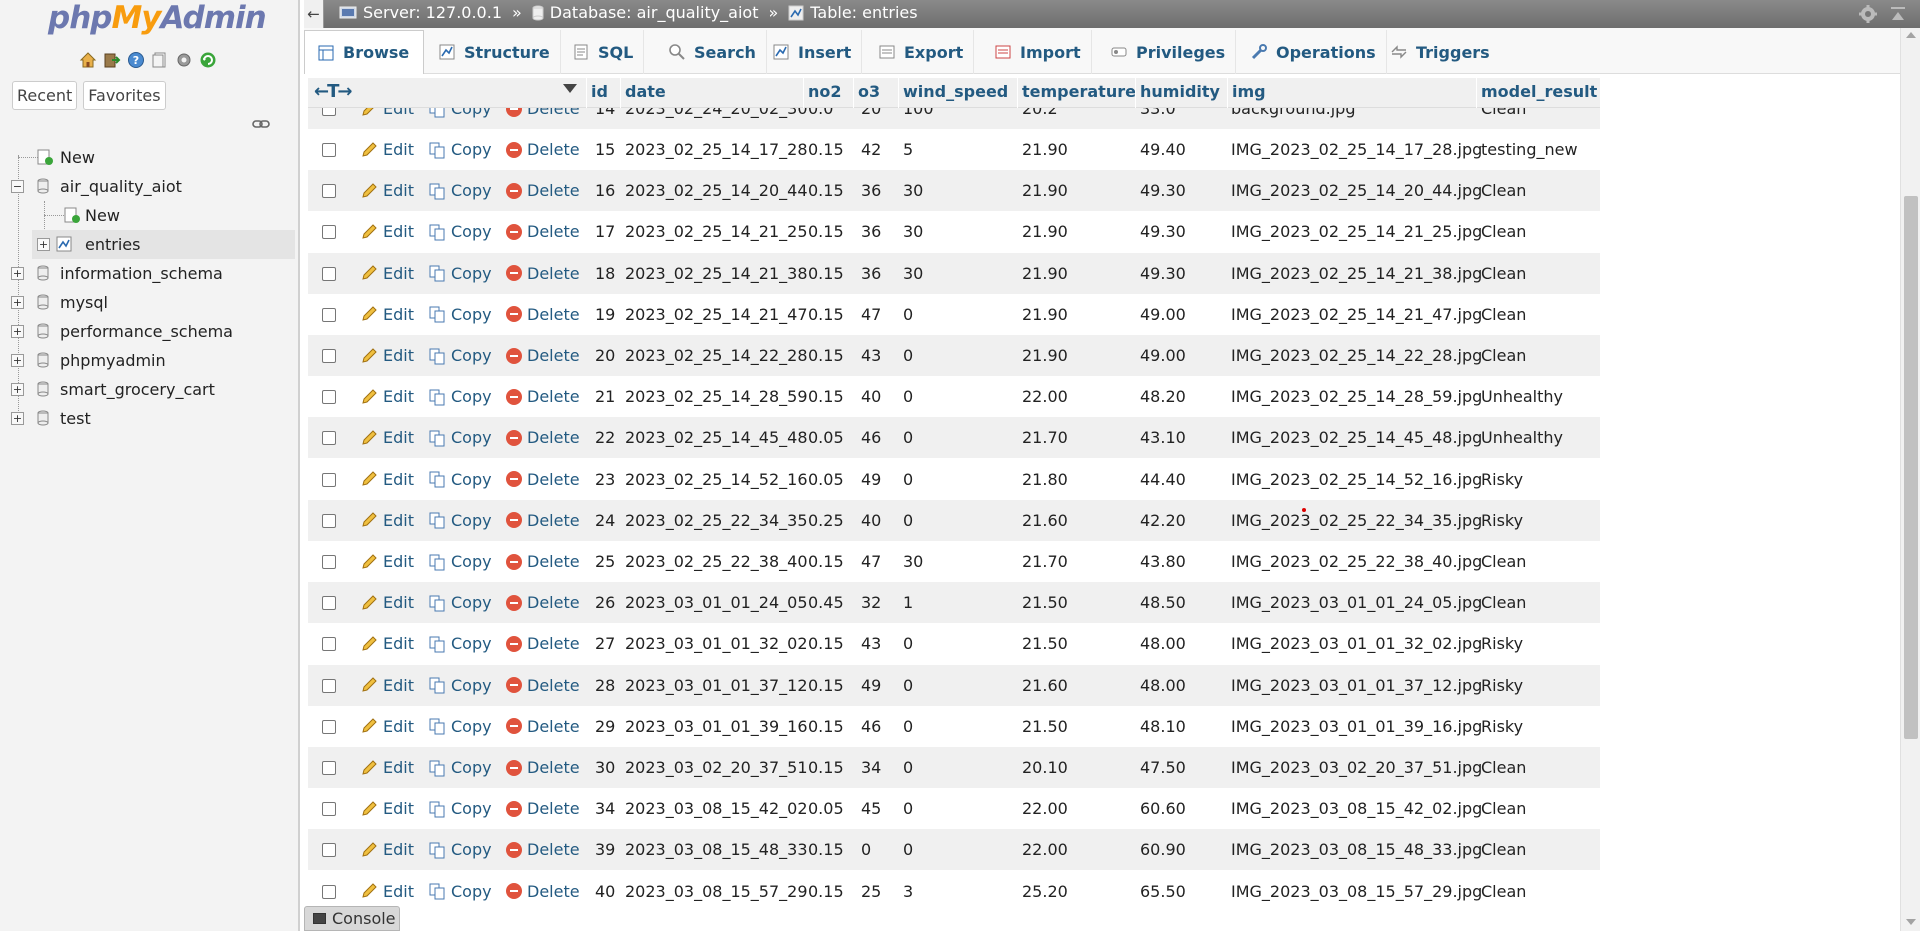 This screenshot has height=931, width=1920. Describe the element at coordinates (152, 215) in the screenshot. I see `tree-item-new-table: New` at that location.